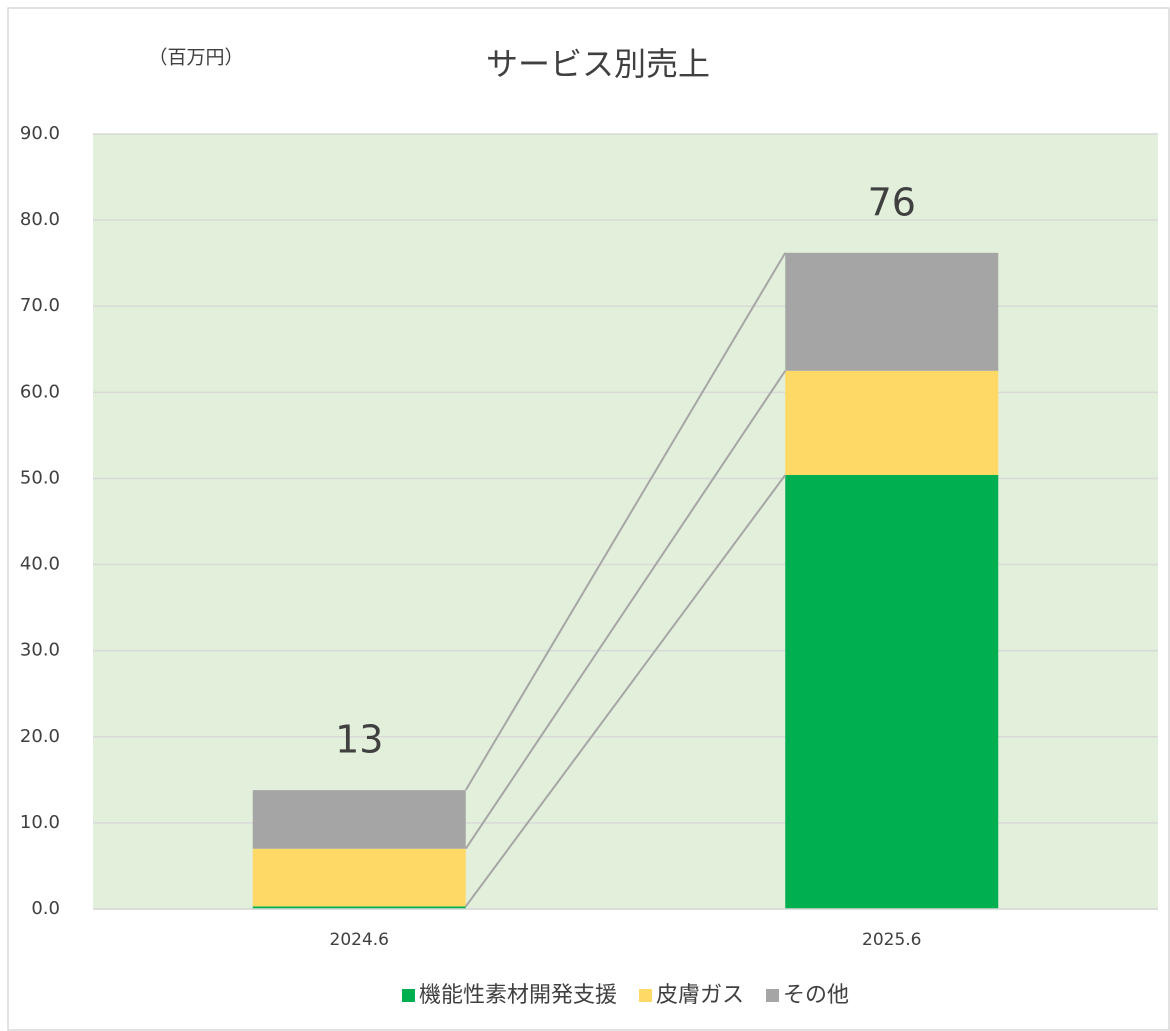 The width and height of the screenshot is (1170, 1031). I want to click on unit-label: （百万円）, so click(195, 58).